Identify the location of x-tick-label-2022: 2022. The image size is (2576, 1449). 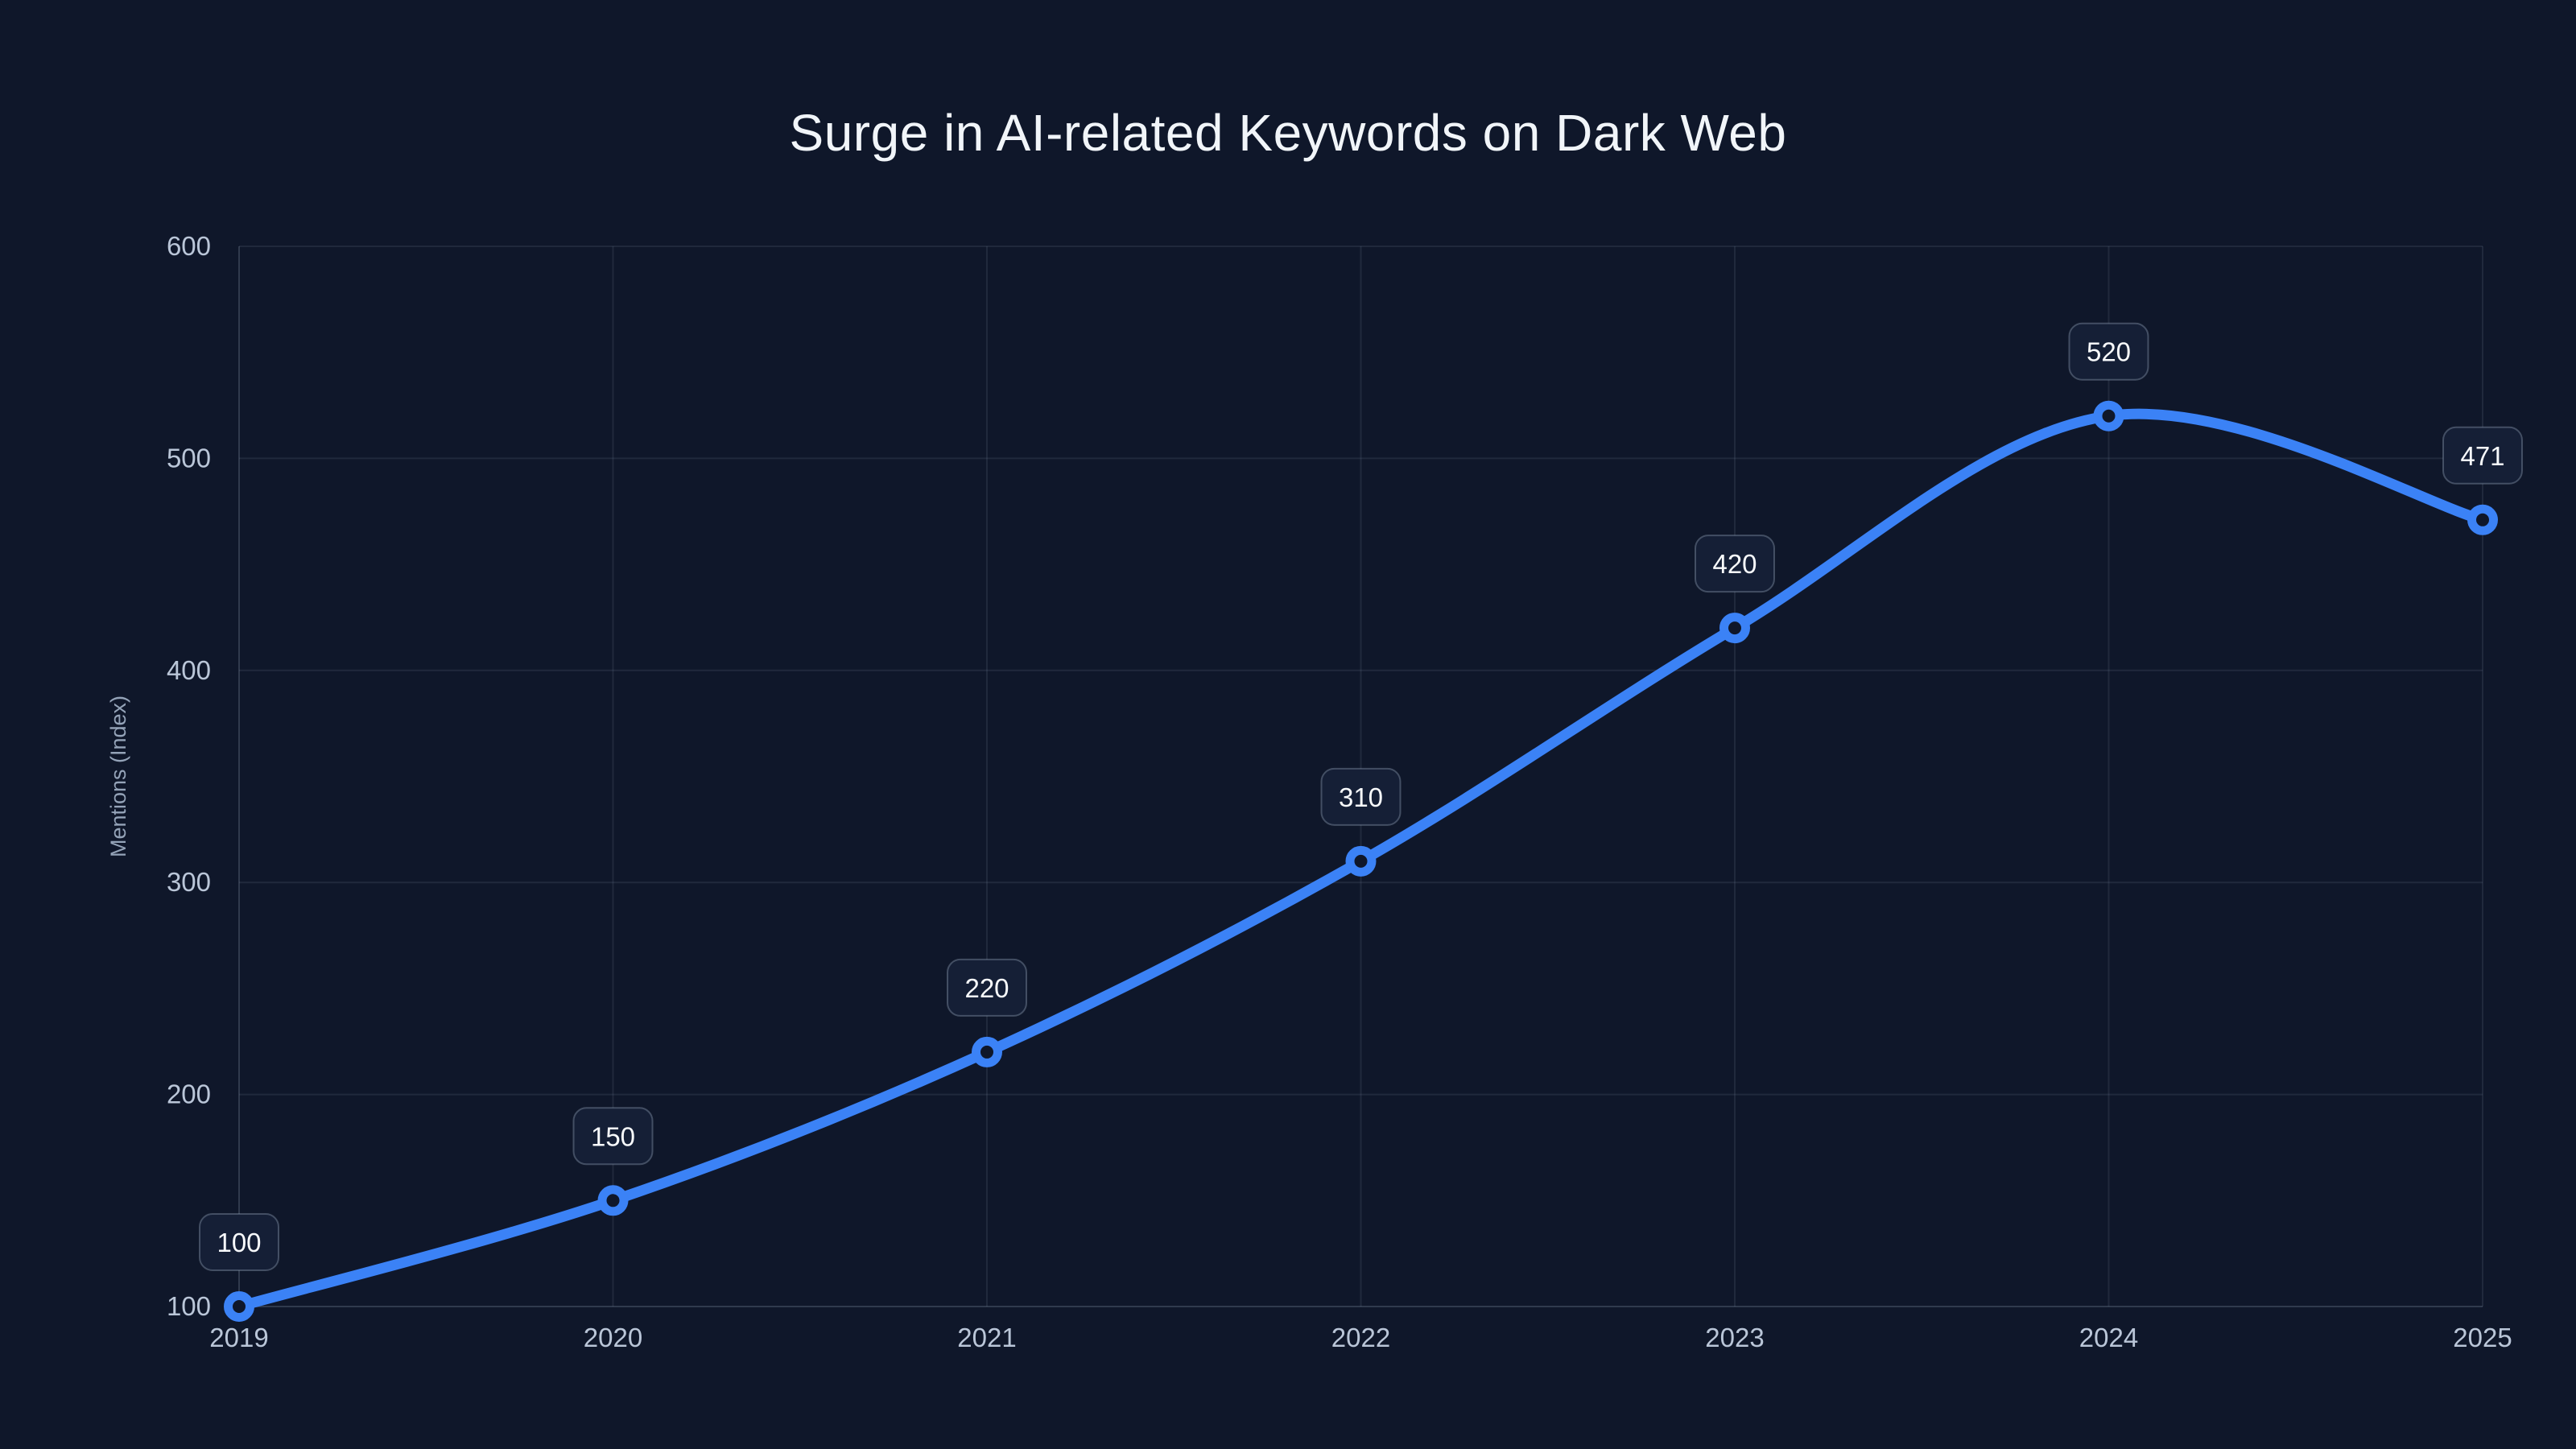
(1360, 1337).